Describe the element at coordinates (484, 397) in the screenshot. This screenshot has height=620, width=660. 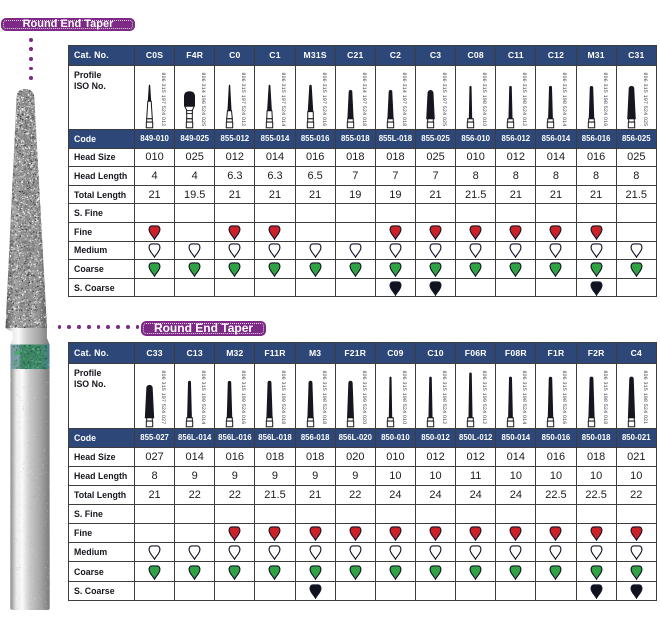
I see `svg-text: 806 315 199 524 012` at that location.